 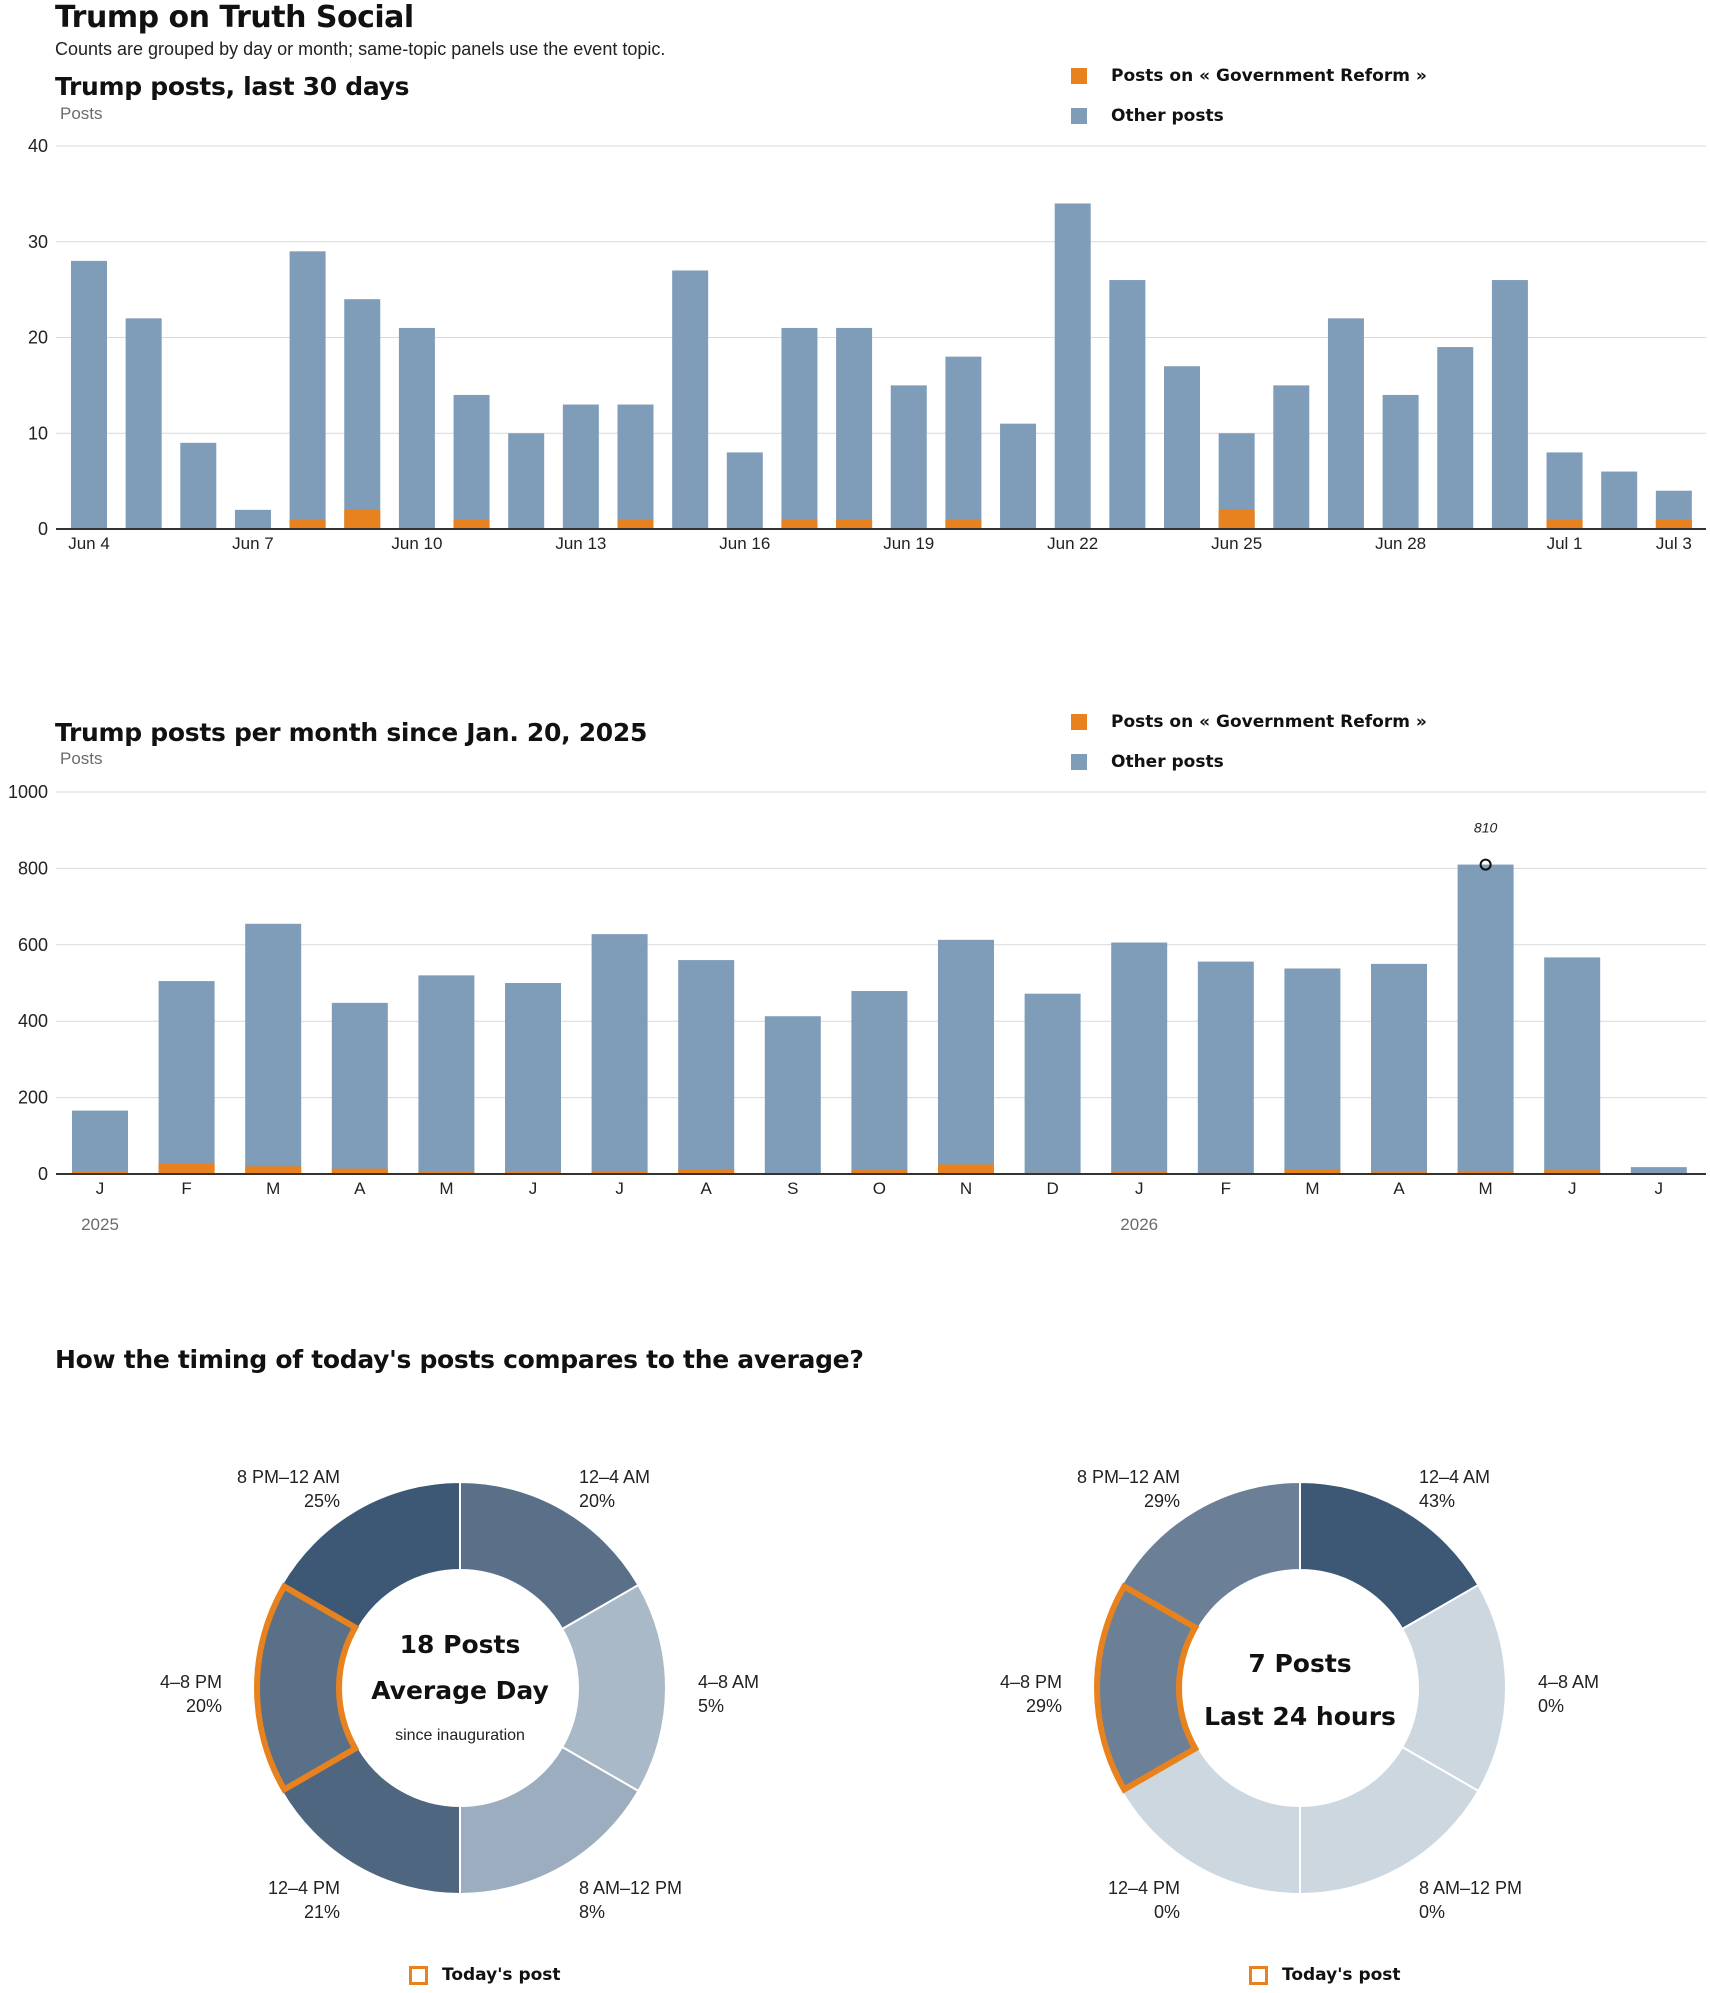 What do you see at coordinates (232, 86) in the screenshot?
I see `daily-chart-title: Trump posts, last 30 days` at bounding box center [232, 86].